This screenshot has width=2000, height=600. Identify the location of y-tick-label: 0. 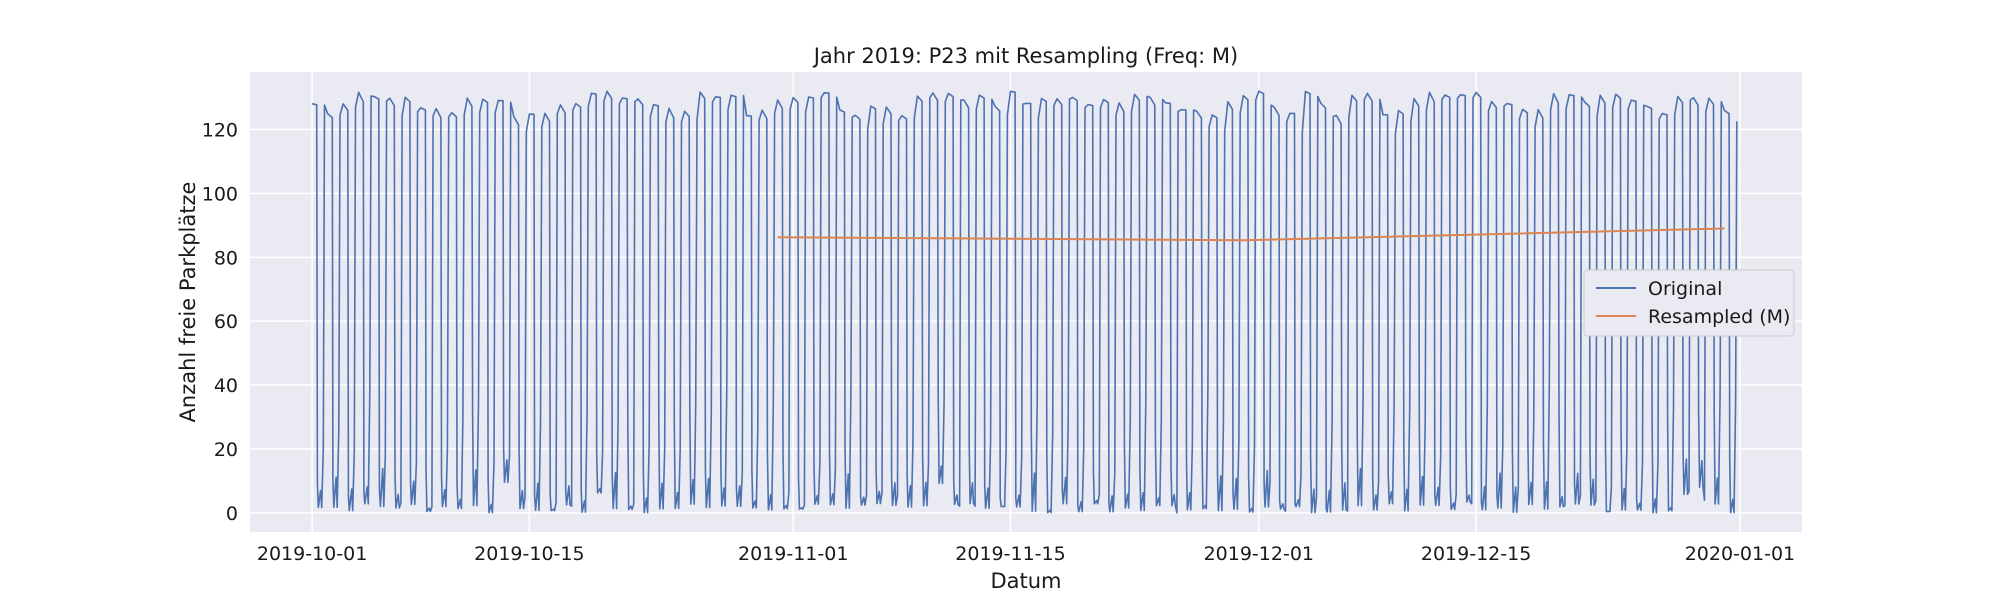
(232, 514).